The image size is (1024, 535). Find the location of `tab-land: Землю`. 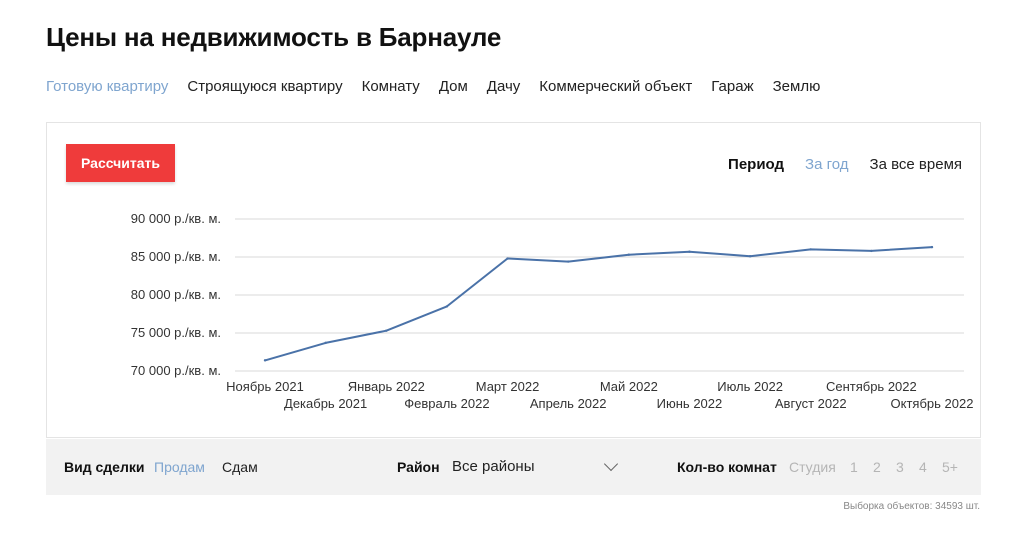

tab-land: Землю is located at coordinates (796, 86).